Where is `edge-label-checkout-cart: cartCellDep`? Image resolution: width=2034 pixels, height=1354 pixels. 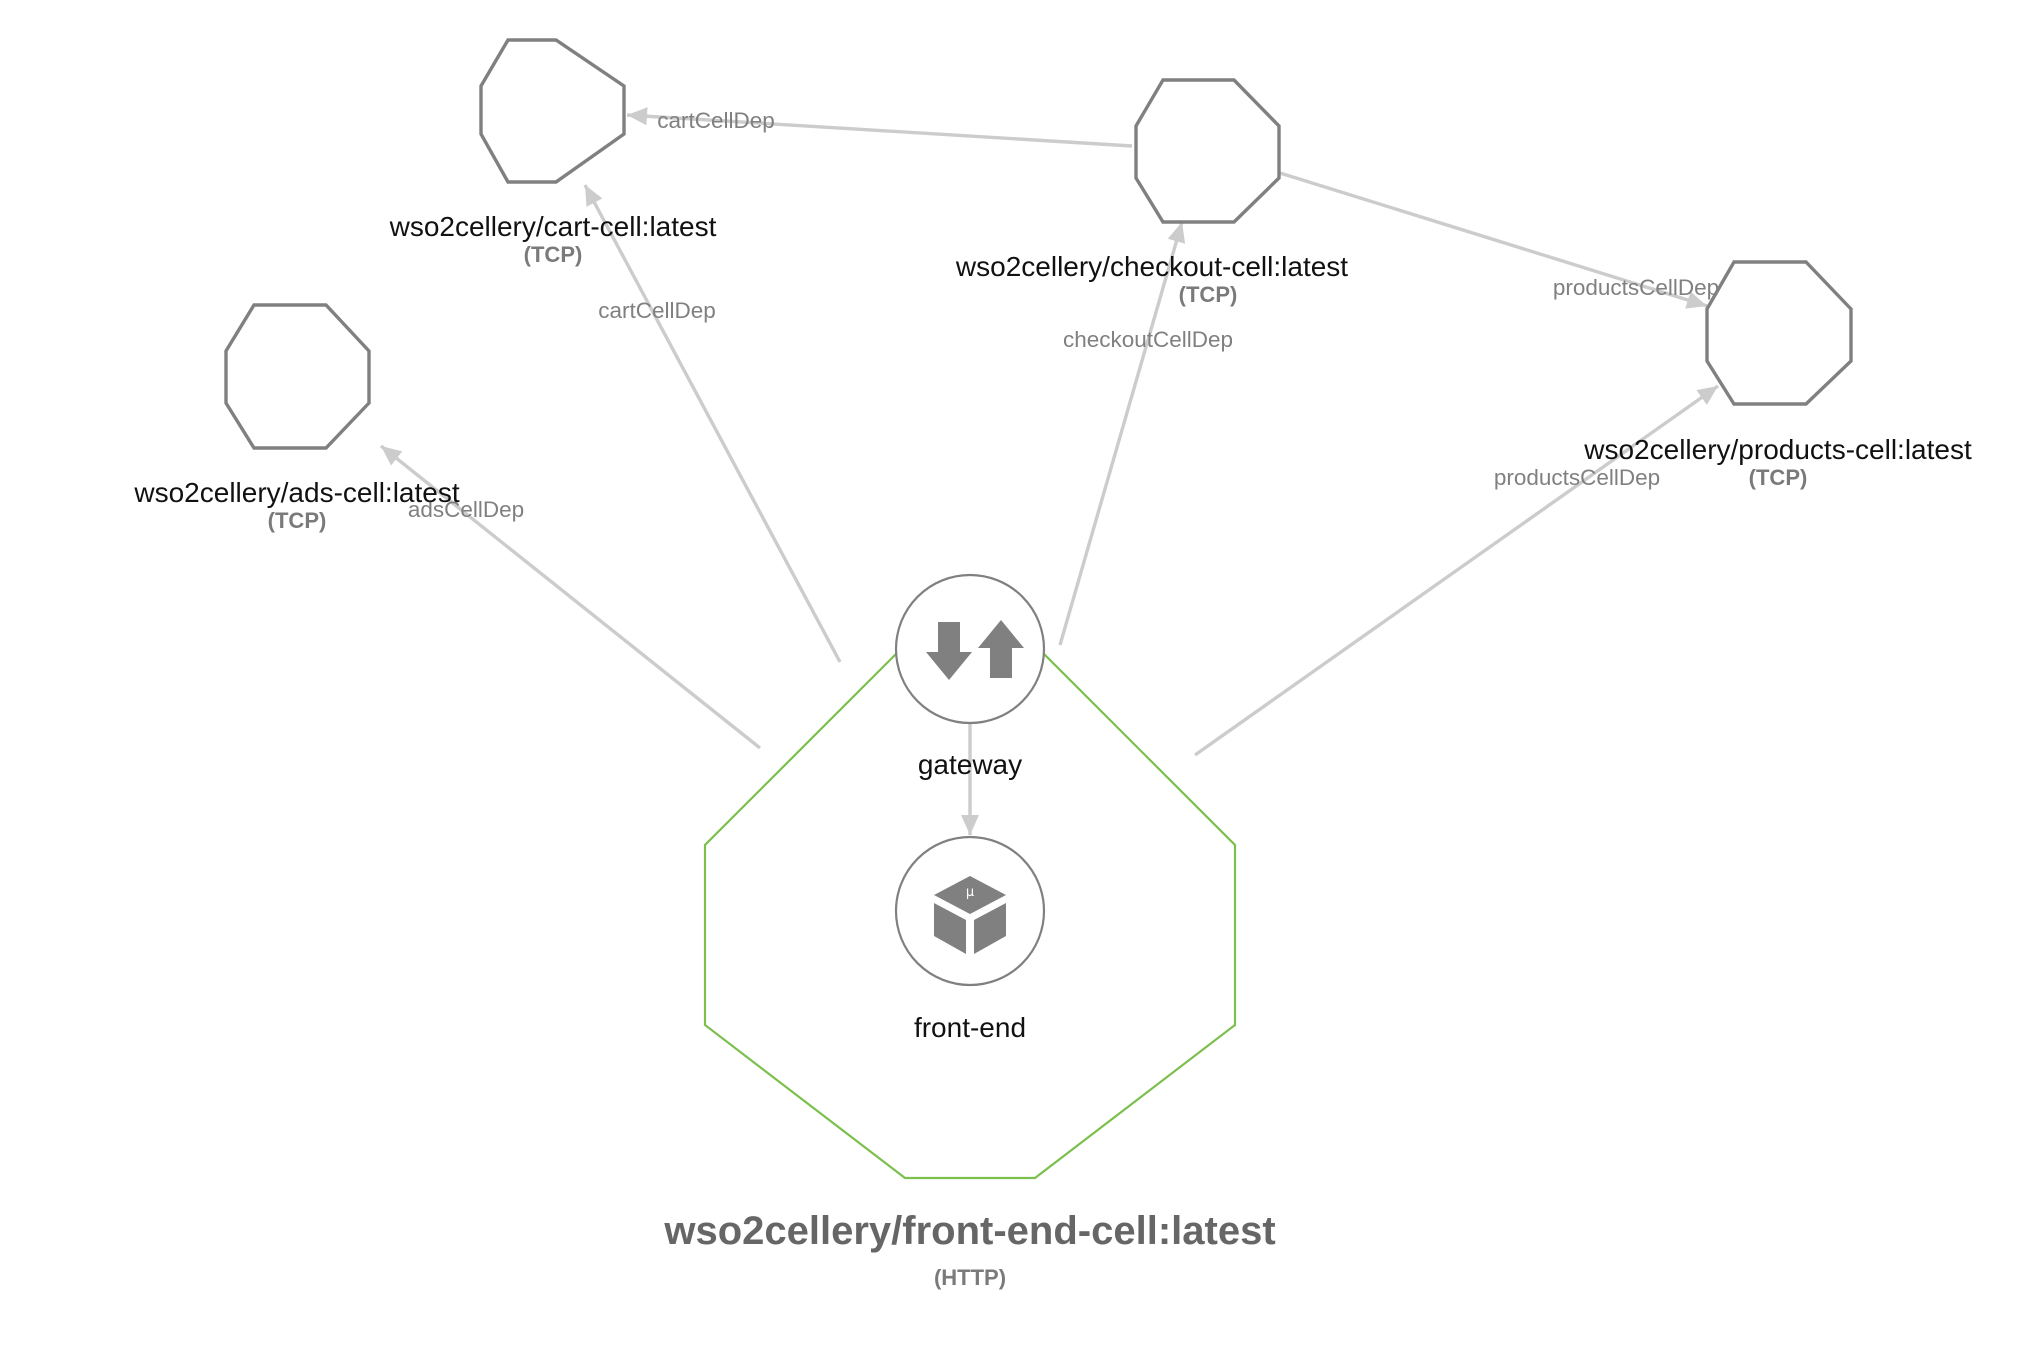 edge-label-checkout-cart: cartCellDep is located at coordinates (716, 120).